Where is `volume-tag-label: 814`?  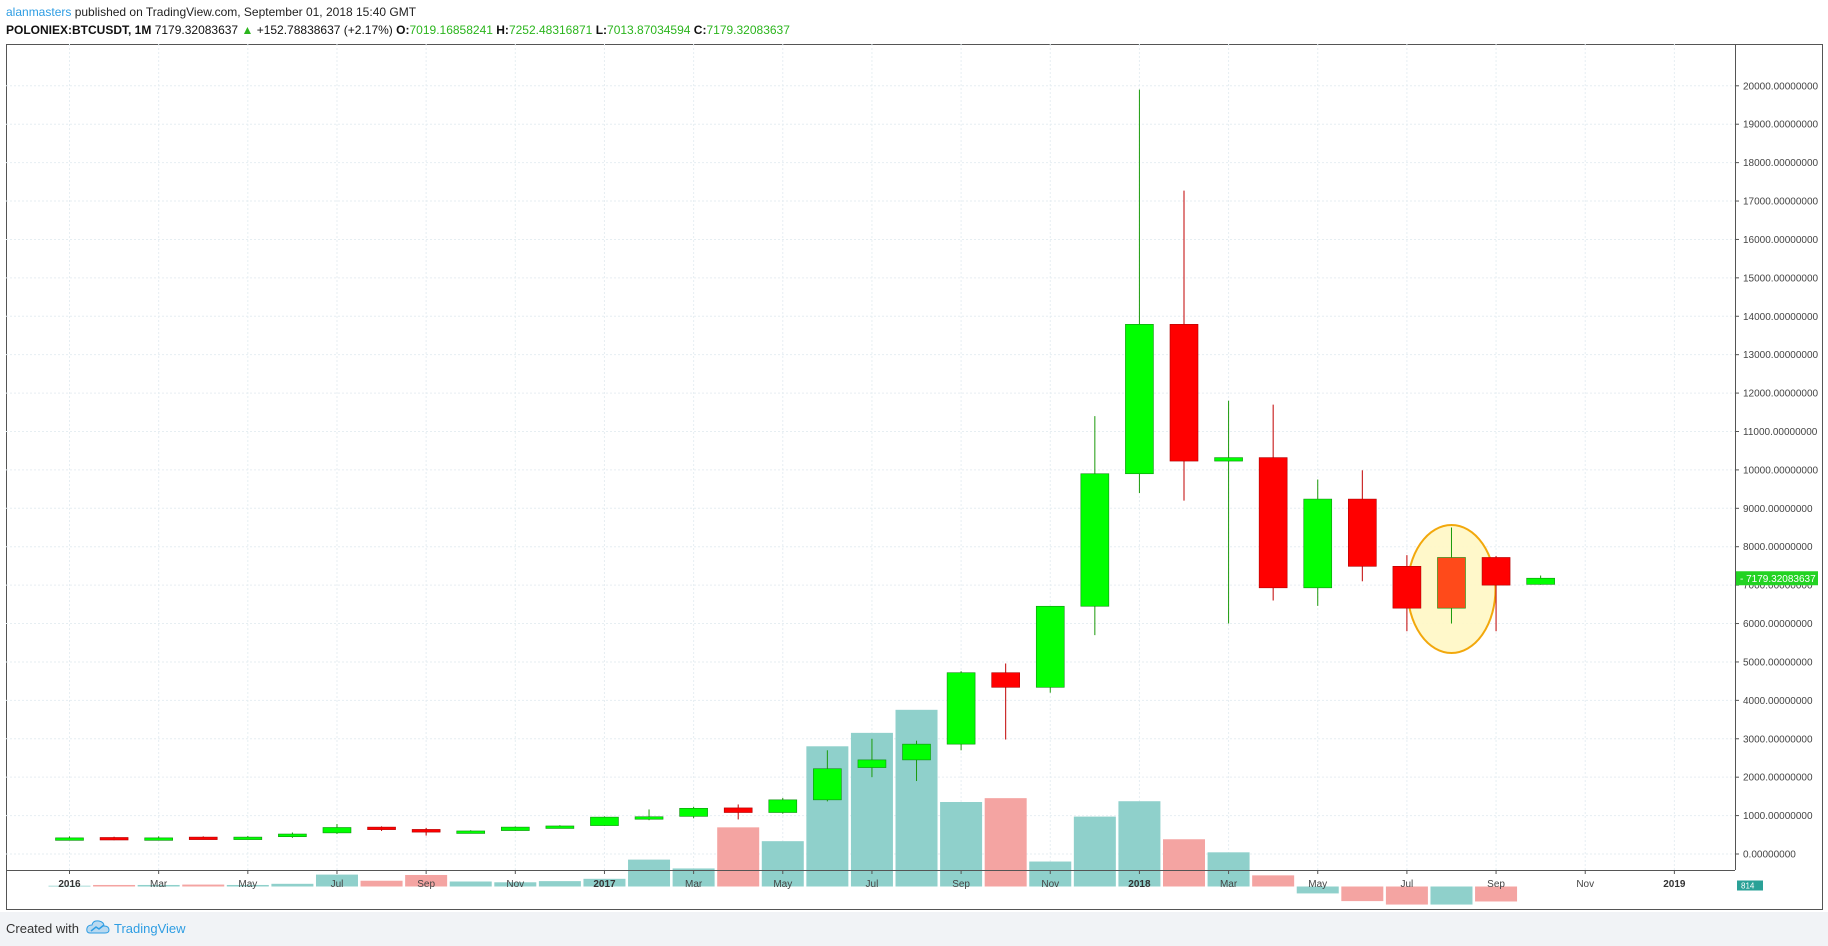 volume-tag-label: 814 is located at coordinates (1748, 886).